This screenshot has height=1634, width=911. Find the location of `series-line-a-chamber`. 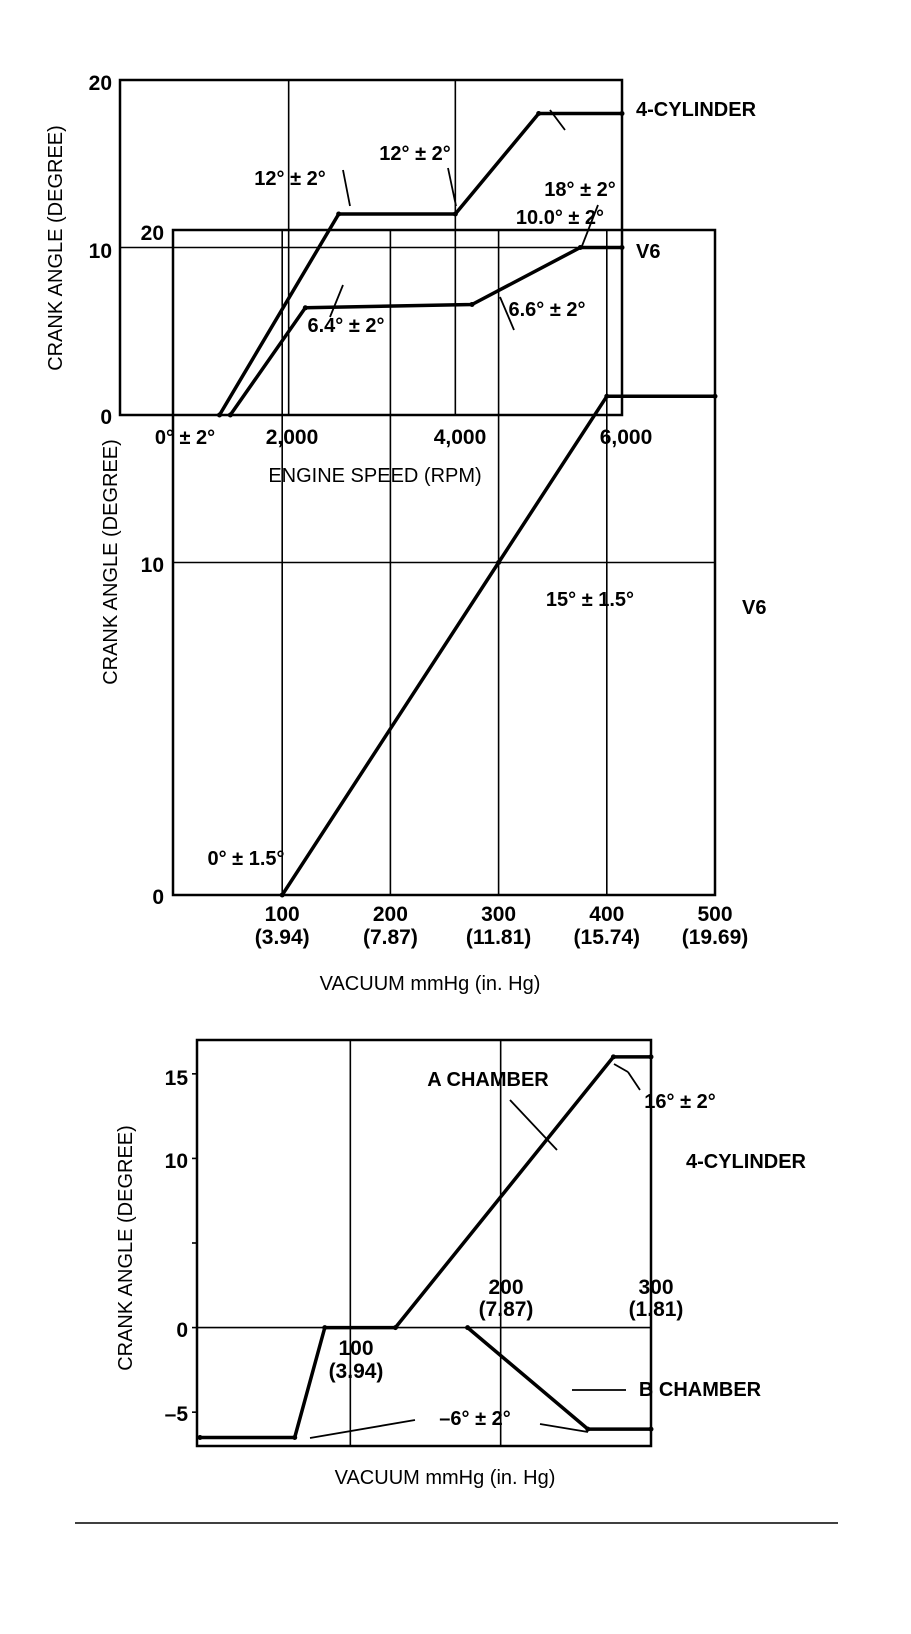

series-line-a-chamber is located at coordinates (425, 1247).